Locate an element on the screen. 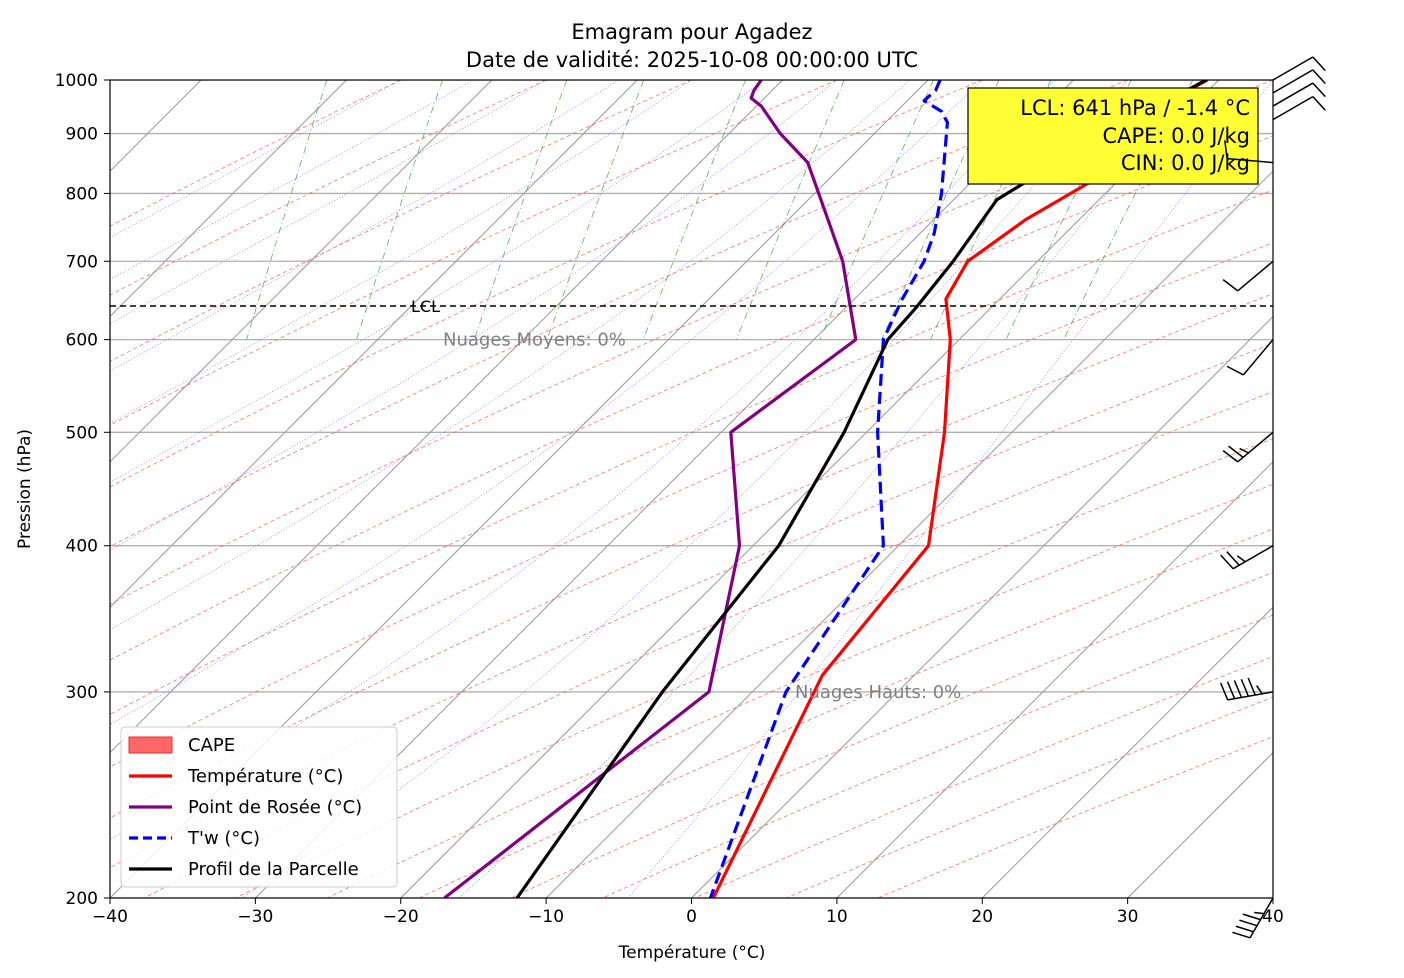 This screenshot has width=1404, height=978. lcl-label: LCL is located at coordinates (425, 306).